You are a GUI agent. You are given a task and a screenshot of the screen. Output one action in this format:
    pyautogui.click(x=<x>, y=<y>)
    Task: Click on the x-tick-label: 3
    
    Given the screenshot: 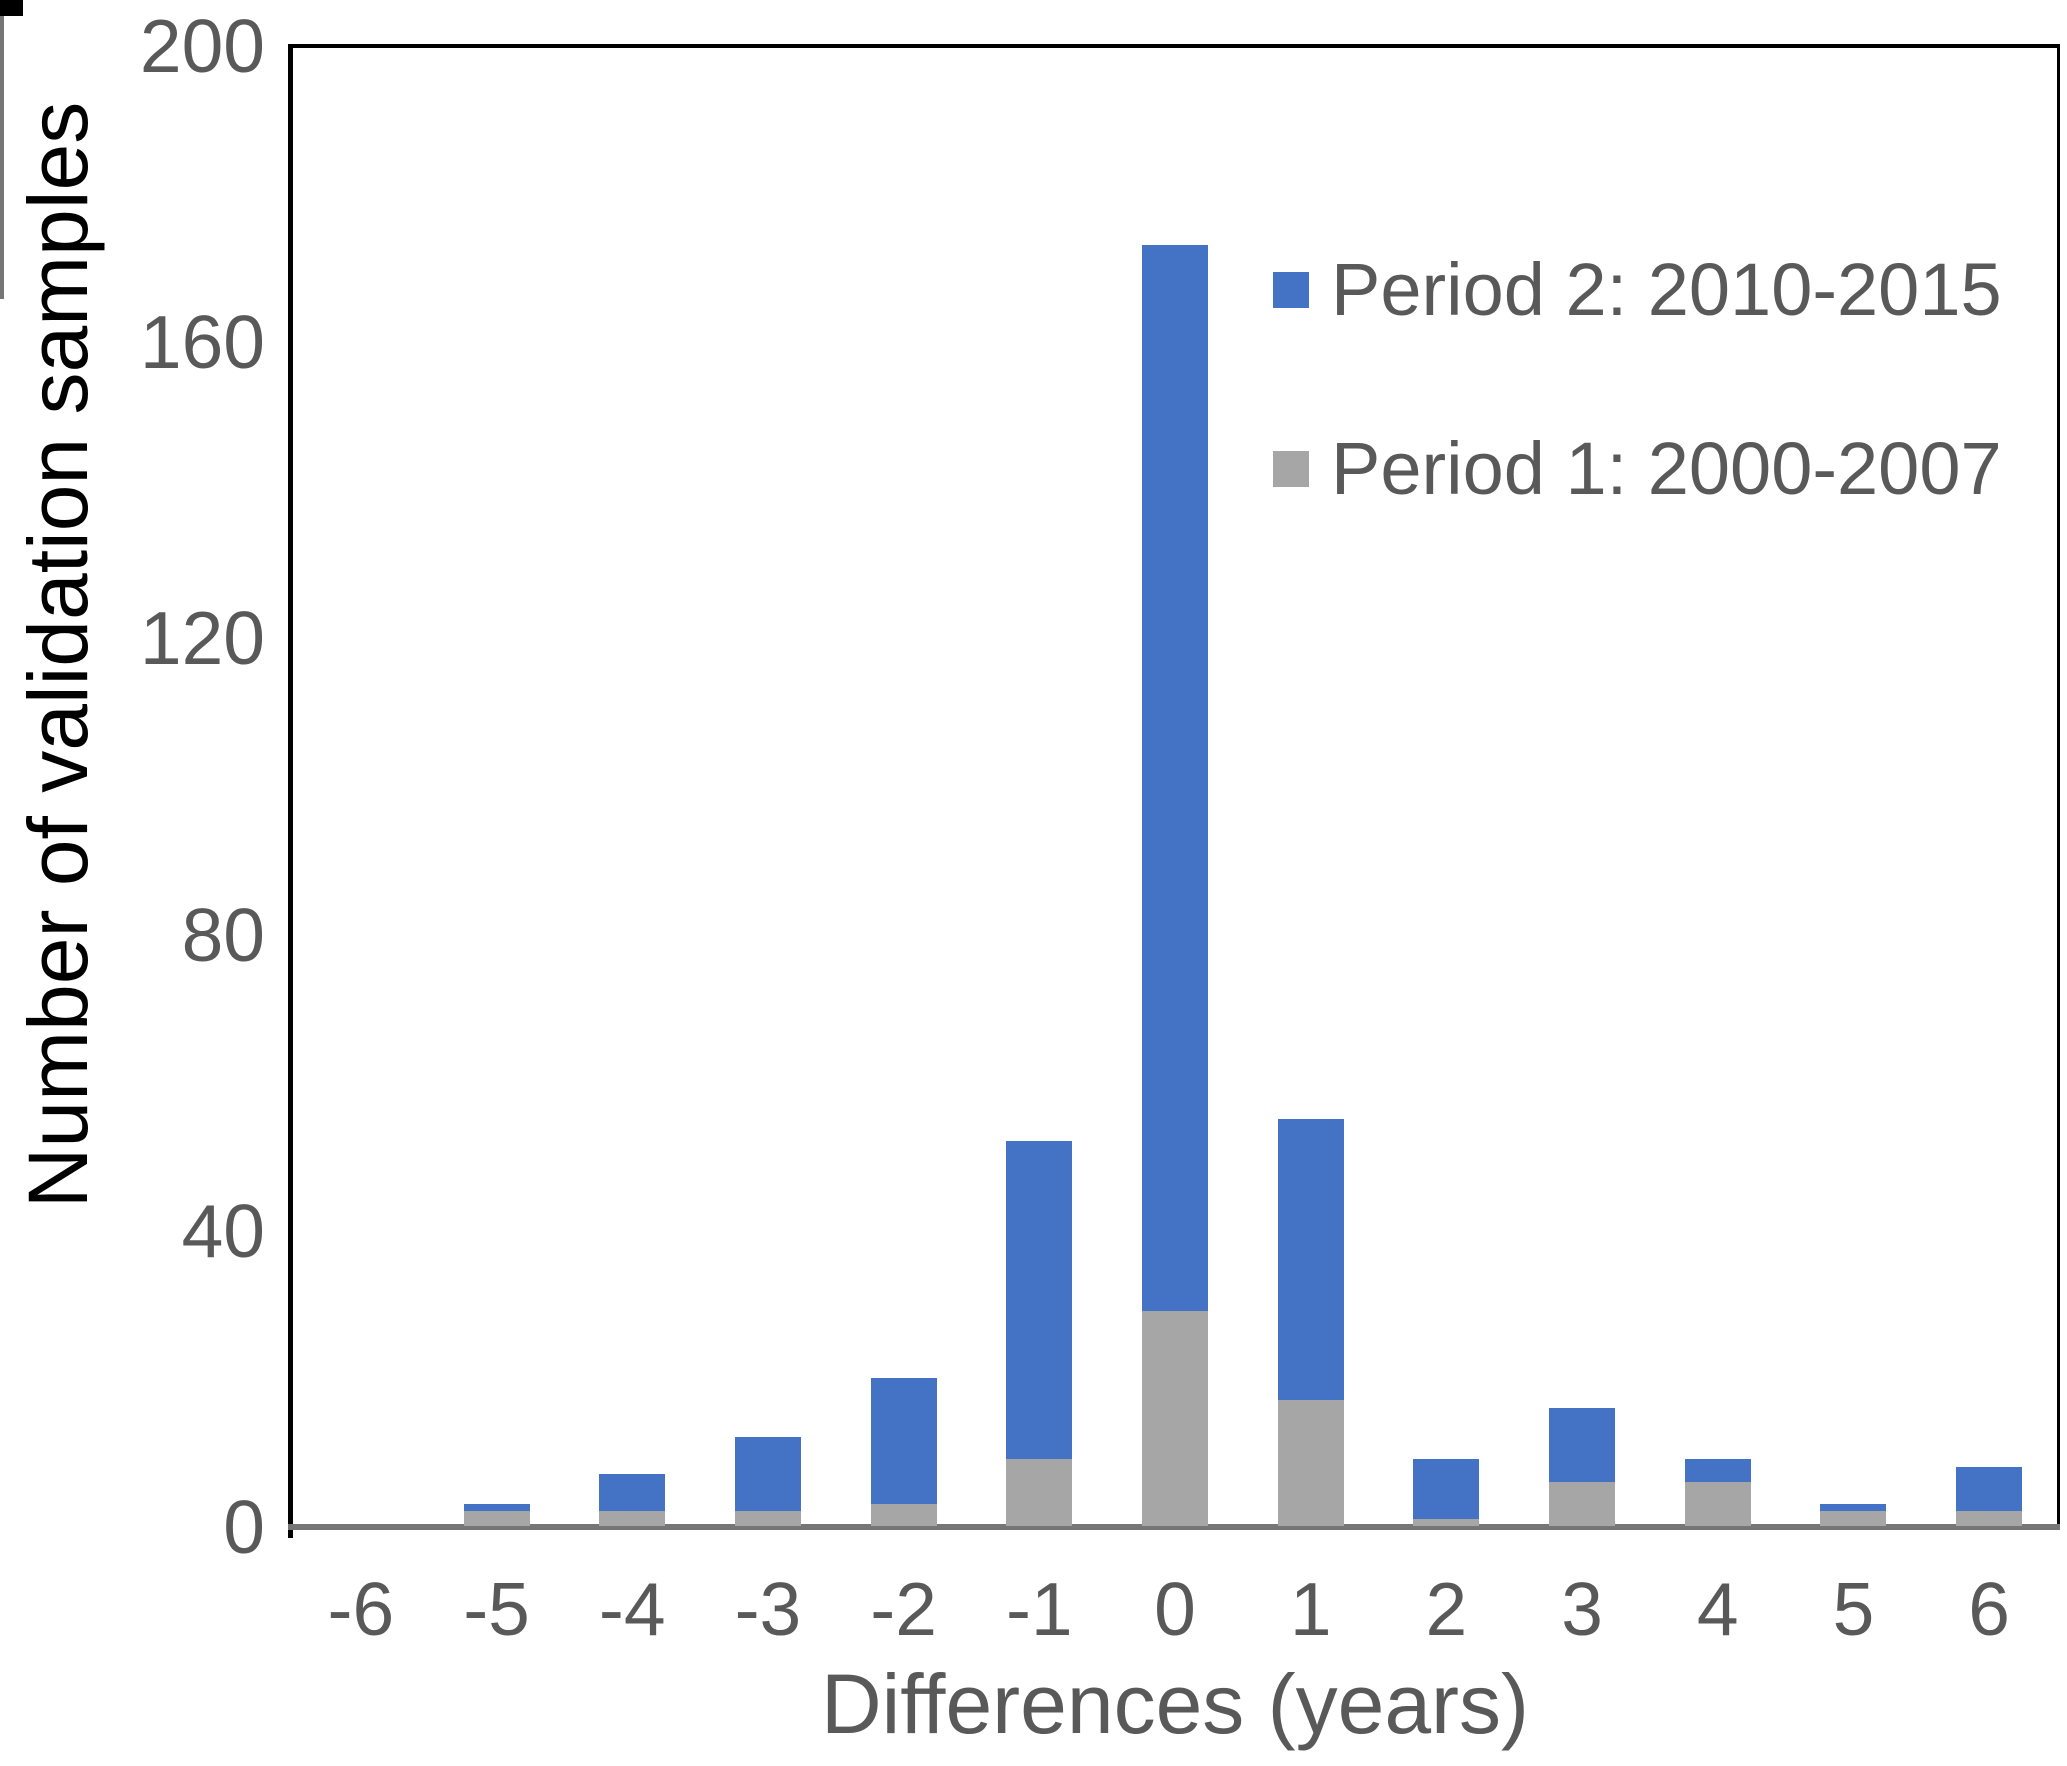 What is the action you would take?
    pyautogui.click(x=1582, y=1609)
    